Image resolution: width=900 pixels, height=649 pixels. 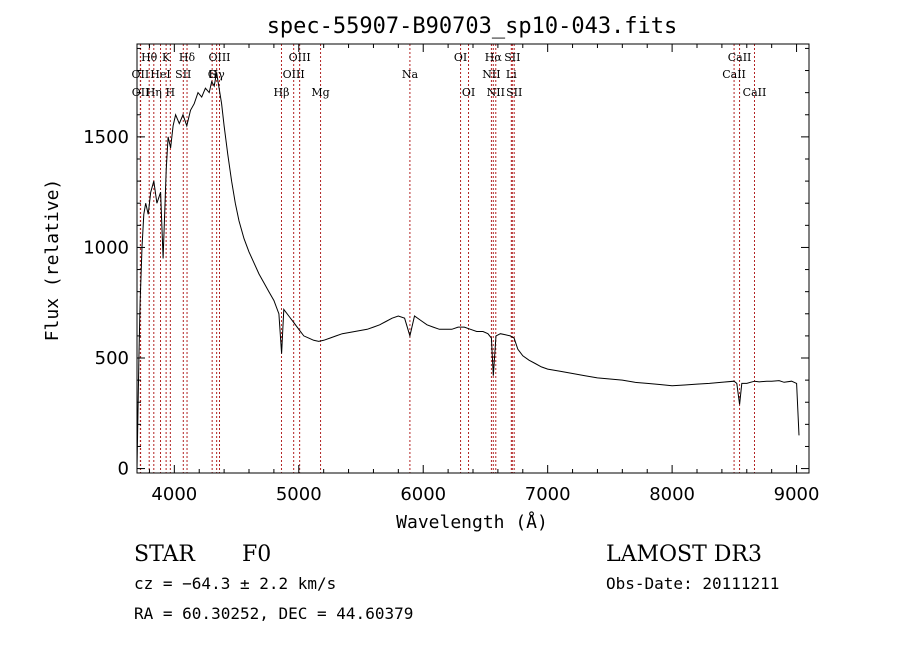 What do you see at coordinates (141, 74) in the screenshot?
I see `line-marker-label: OII` at bounding box center [141, 74].